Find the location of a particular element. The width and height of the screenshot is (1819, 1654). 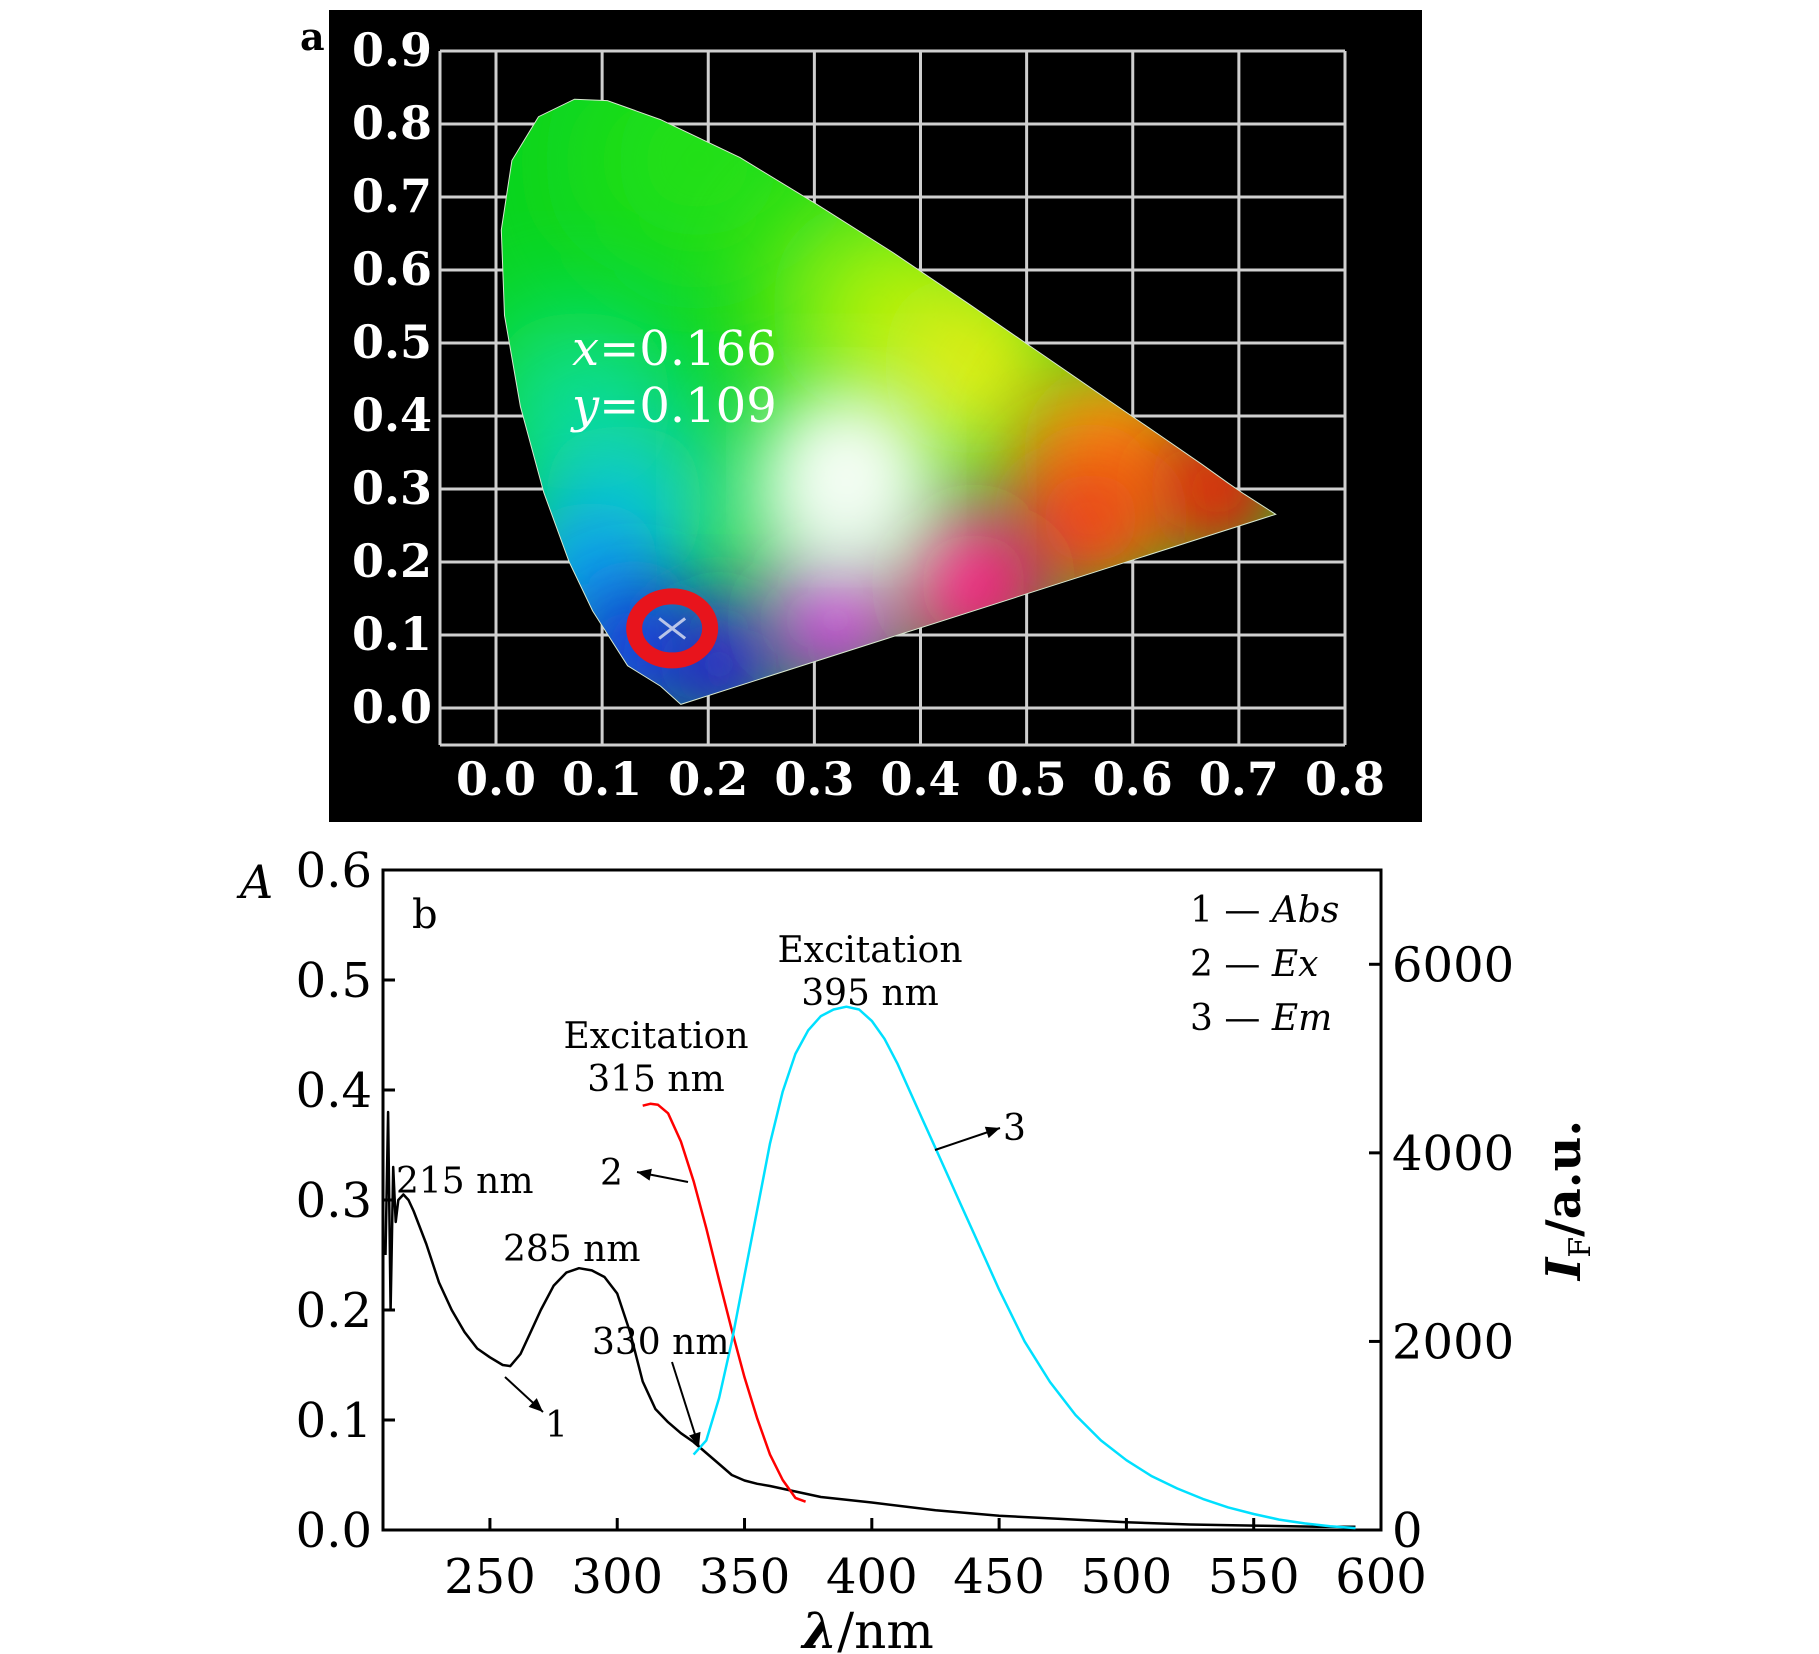

marker-cross is located at coordinates (672, 628).